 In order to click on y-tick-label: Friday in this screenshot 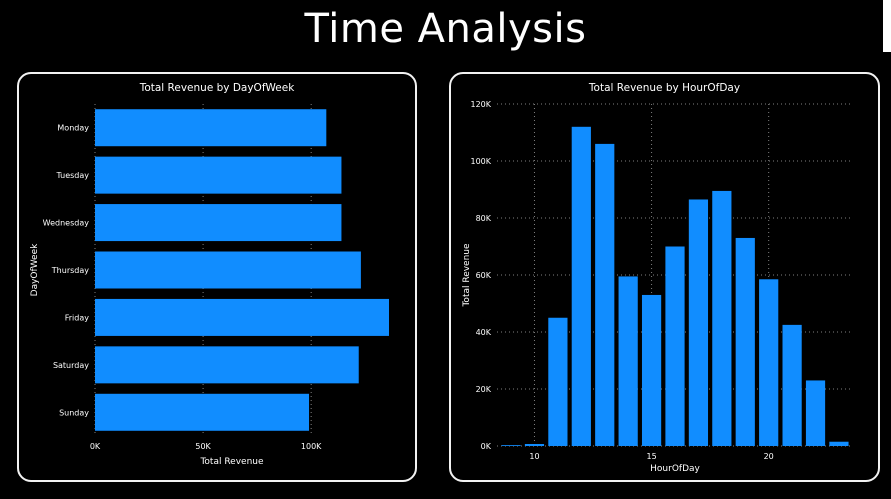, I will do `click(77, 317)`.